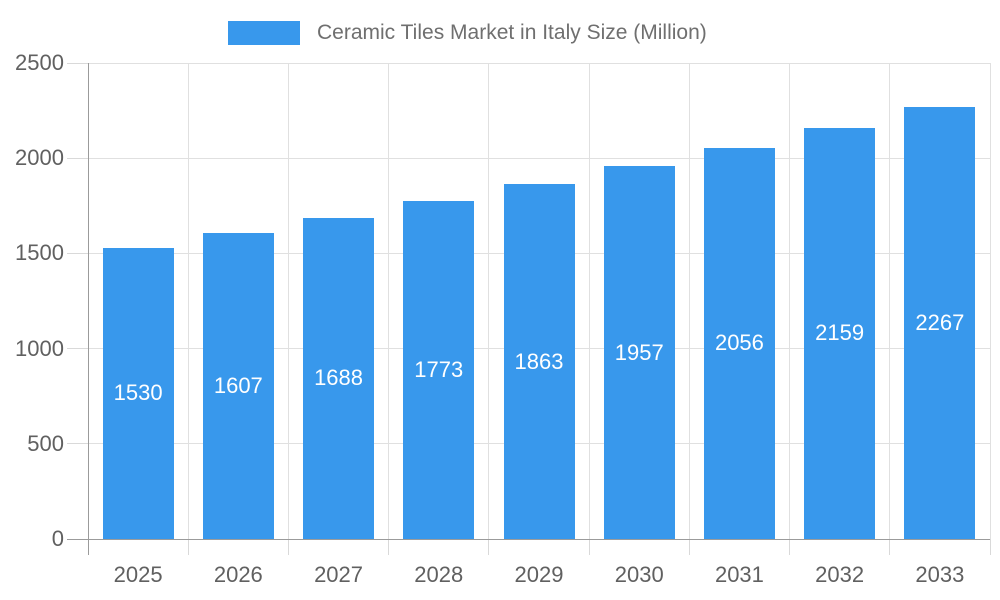  What do you see at coordinates (439, 574) in the screenshot?
I see `x-tick-label: 2028` at bounding box center [439, 574].